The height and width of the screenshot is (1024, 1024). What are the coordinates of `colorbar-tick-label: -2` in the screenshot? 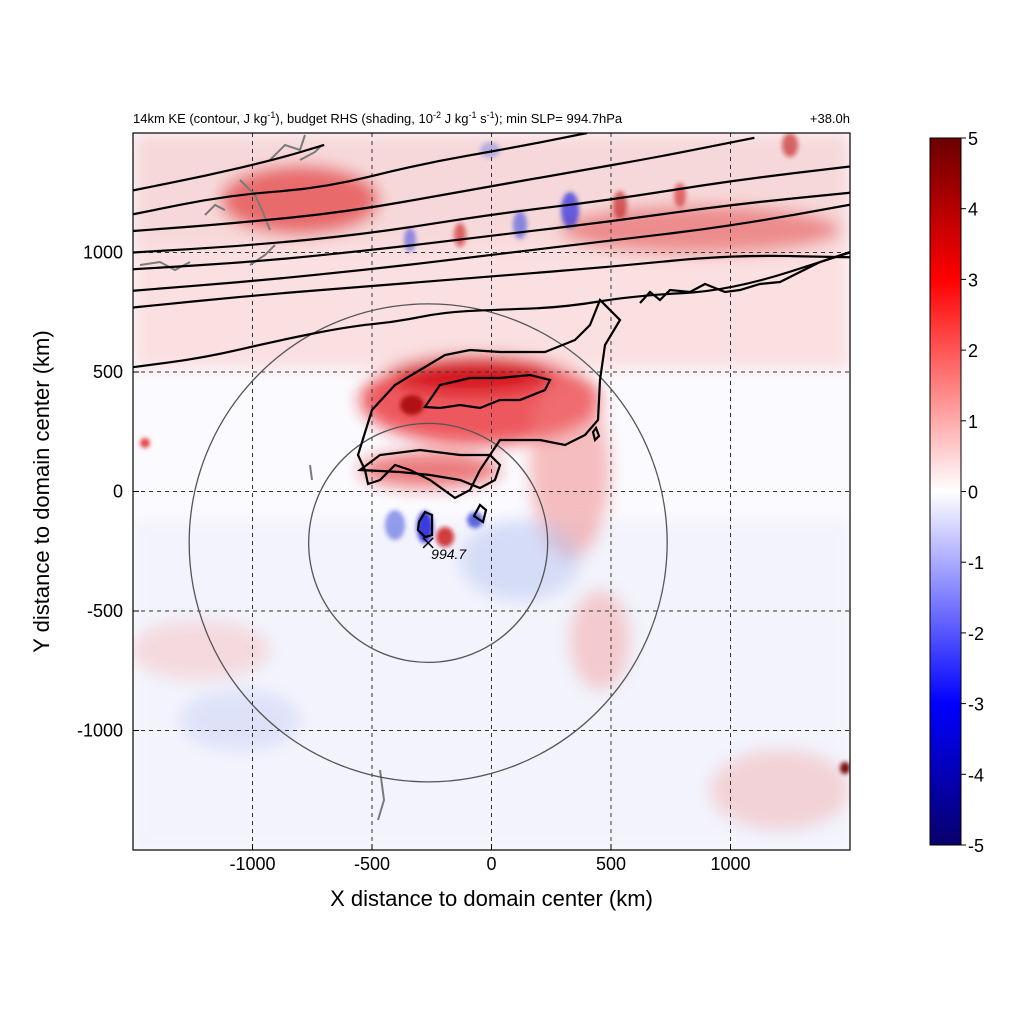 It's located at (976, 634).